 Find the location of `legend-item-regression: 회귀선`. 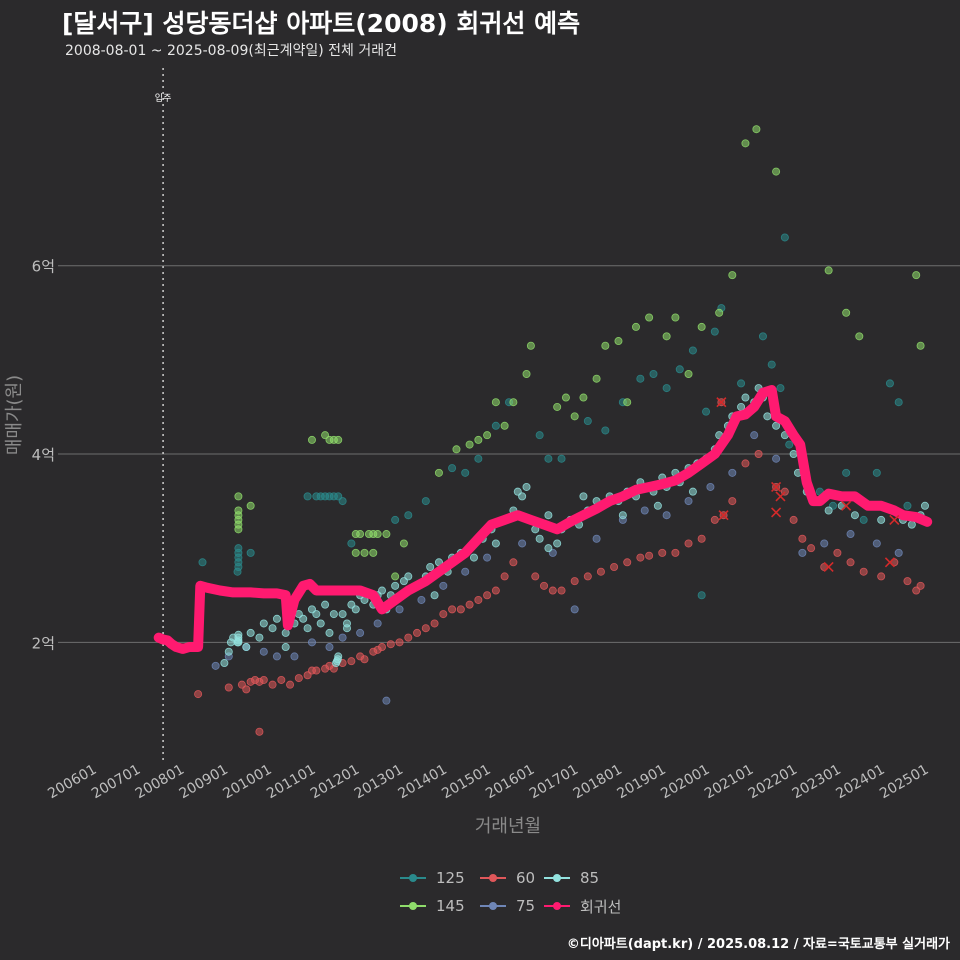

legend-item-regression: 회귀선 is located at coordinates (581, 906).